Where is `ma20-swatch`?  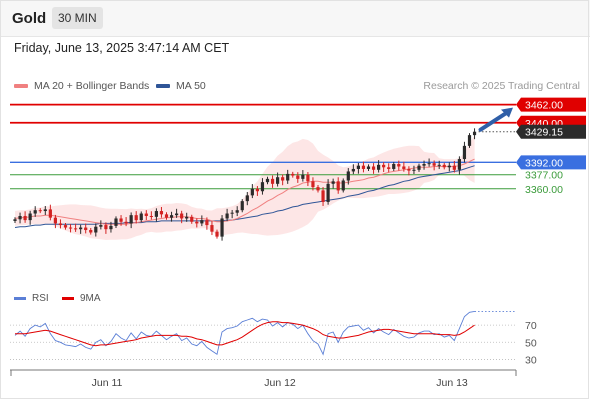
ma20-swatch is located at coordinates (21, 86).